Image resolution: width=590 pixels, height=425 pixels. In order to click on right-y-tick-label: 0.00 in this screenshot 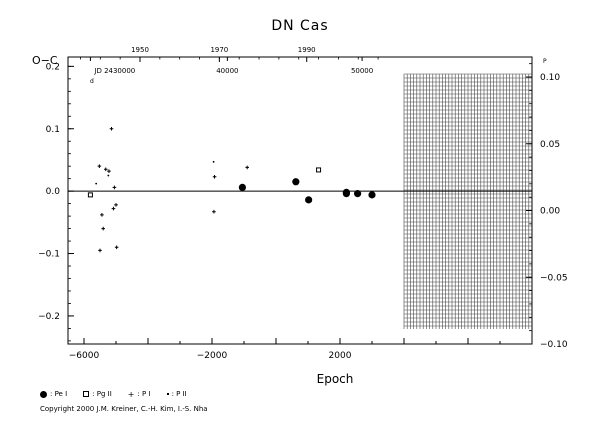, I will do `click(550, 212)`.